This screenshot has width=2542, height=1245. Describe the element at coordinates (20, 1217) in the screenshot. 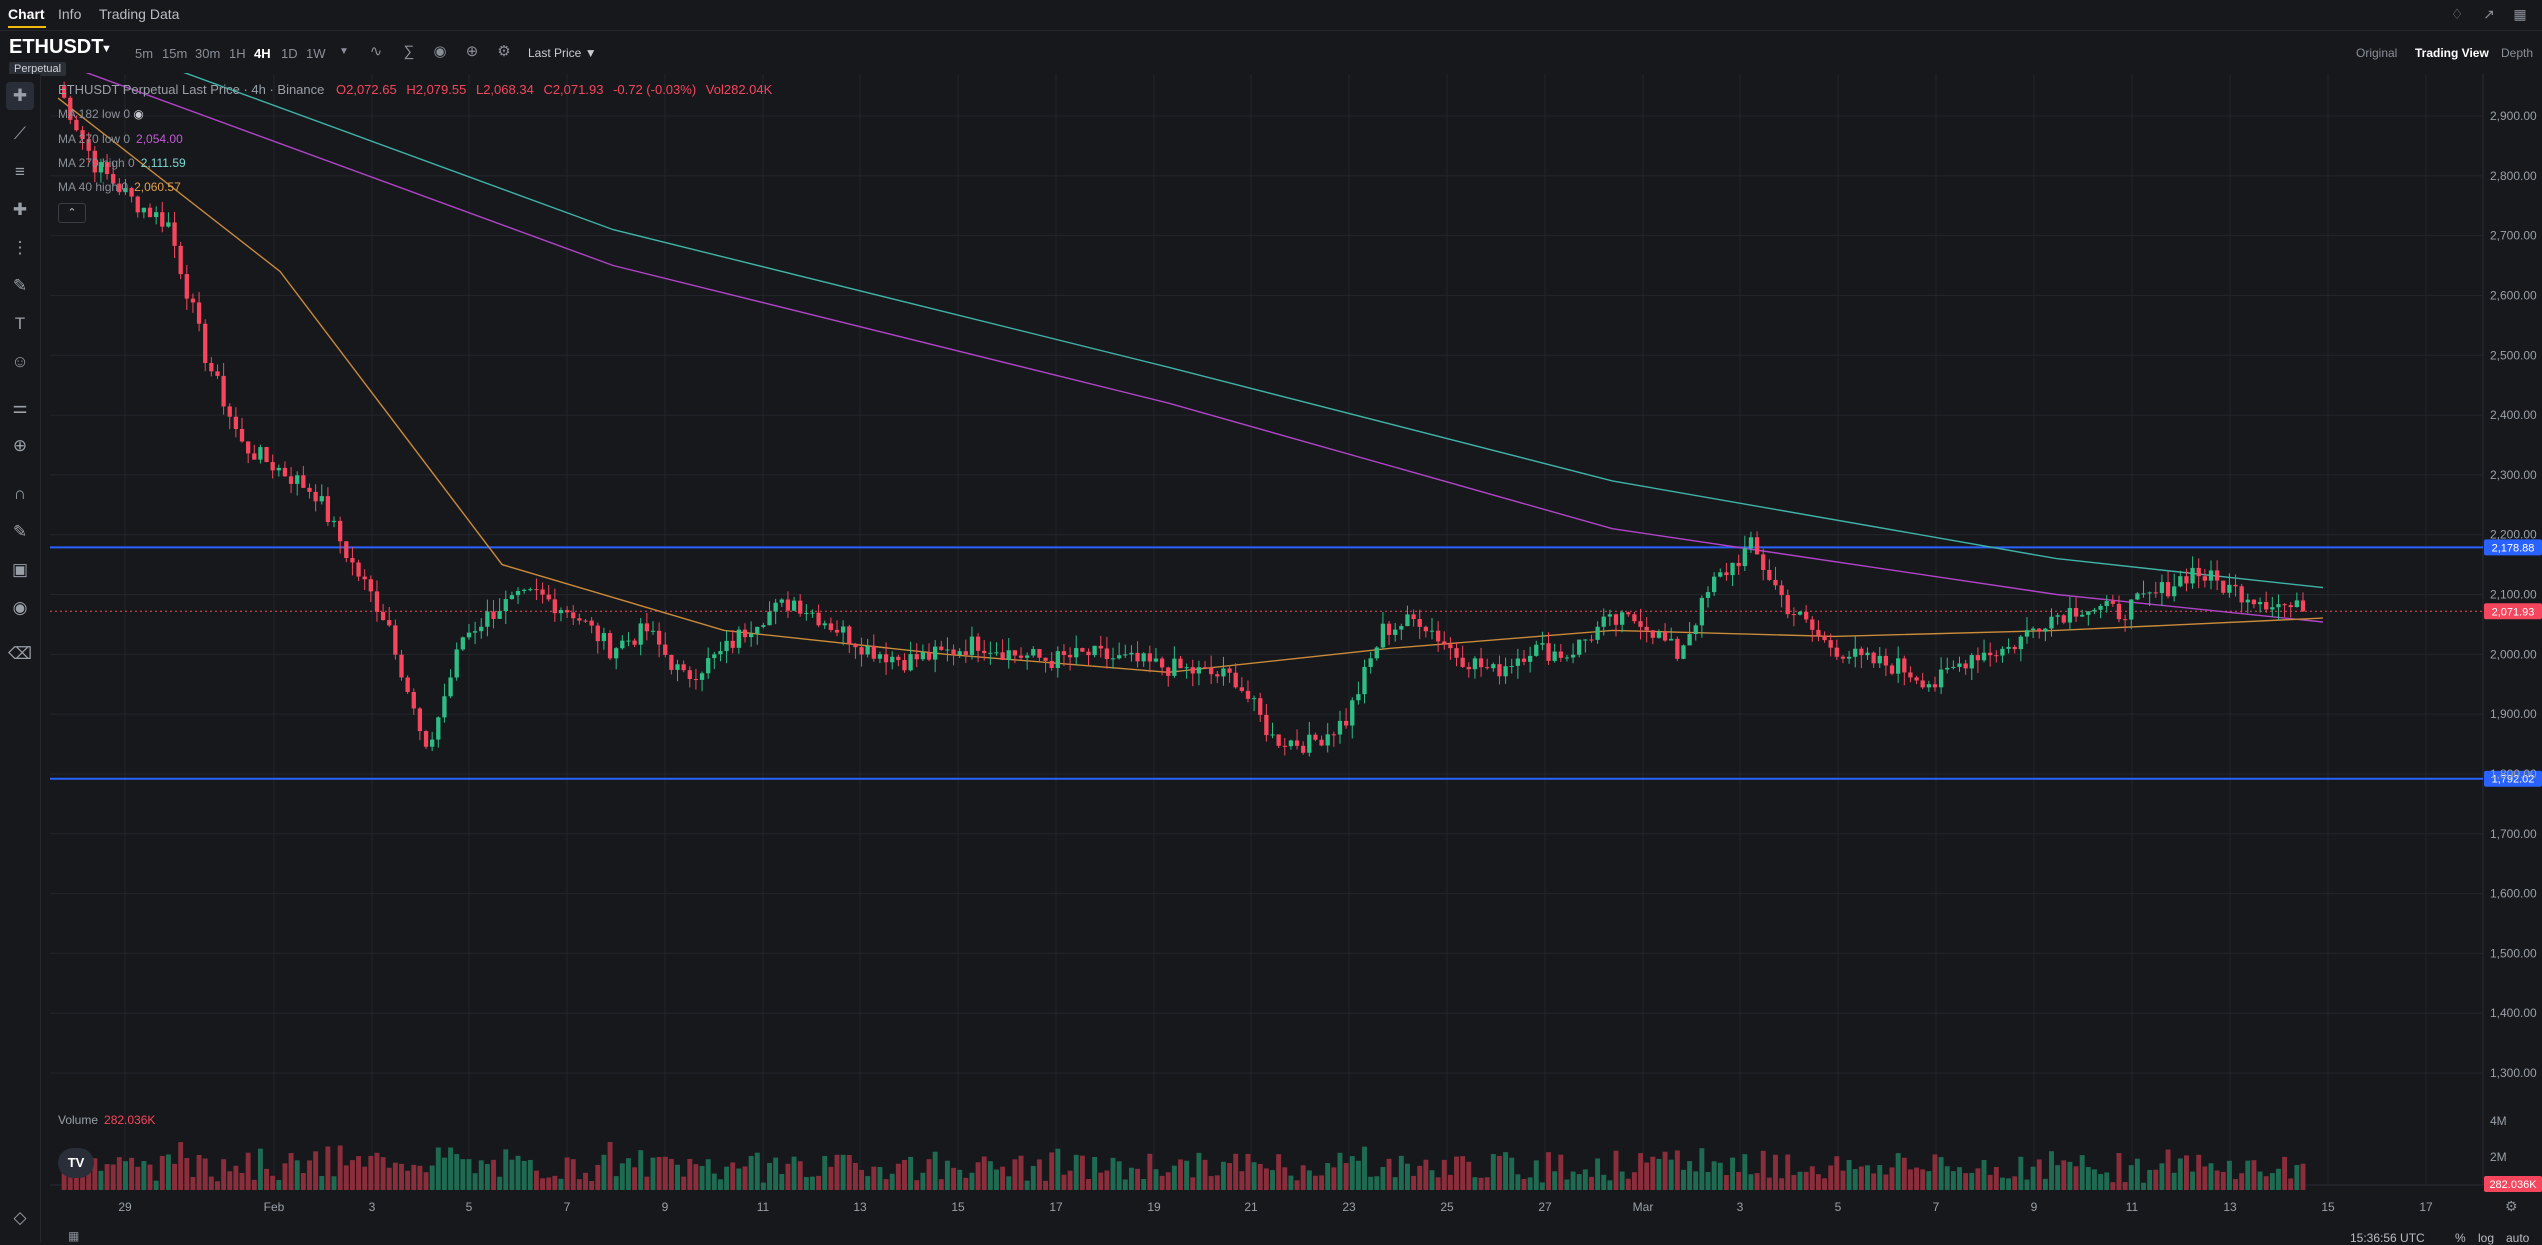

I see `layers-icon: ◇` at that location.